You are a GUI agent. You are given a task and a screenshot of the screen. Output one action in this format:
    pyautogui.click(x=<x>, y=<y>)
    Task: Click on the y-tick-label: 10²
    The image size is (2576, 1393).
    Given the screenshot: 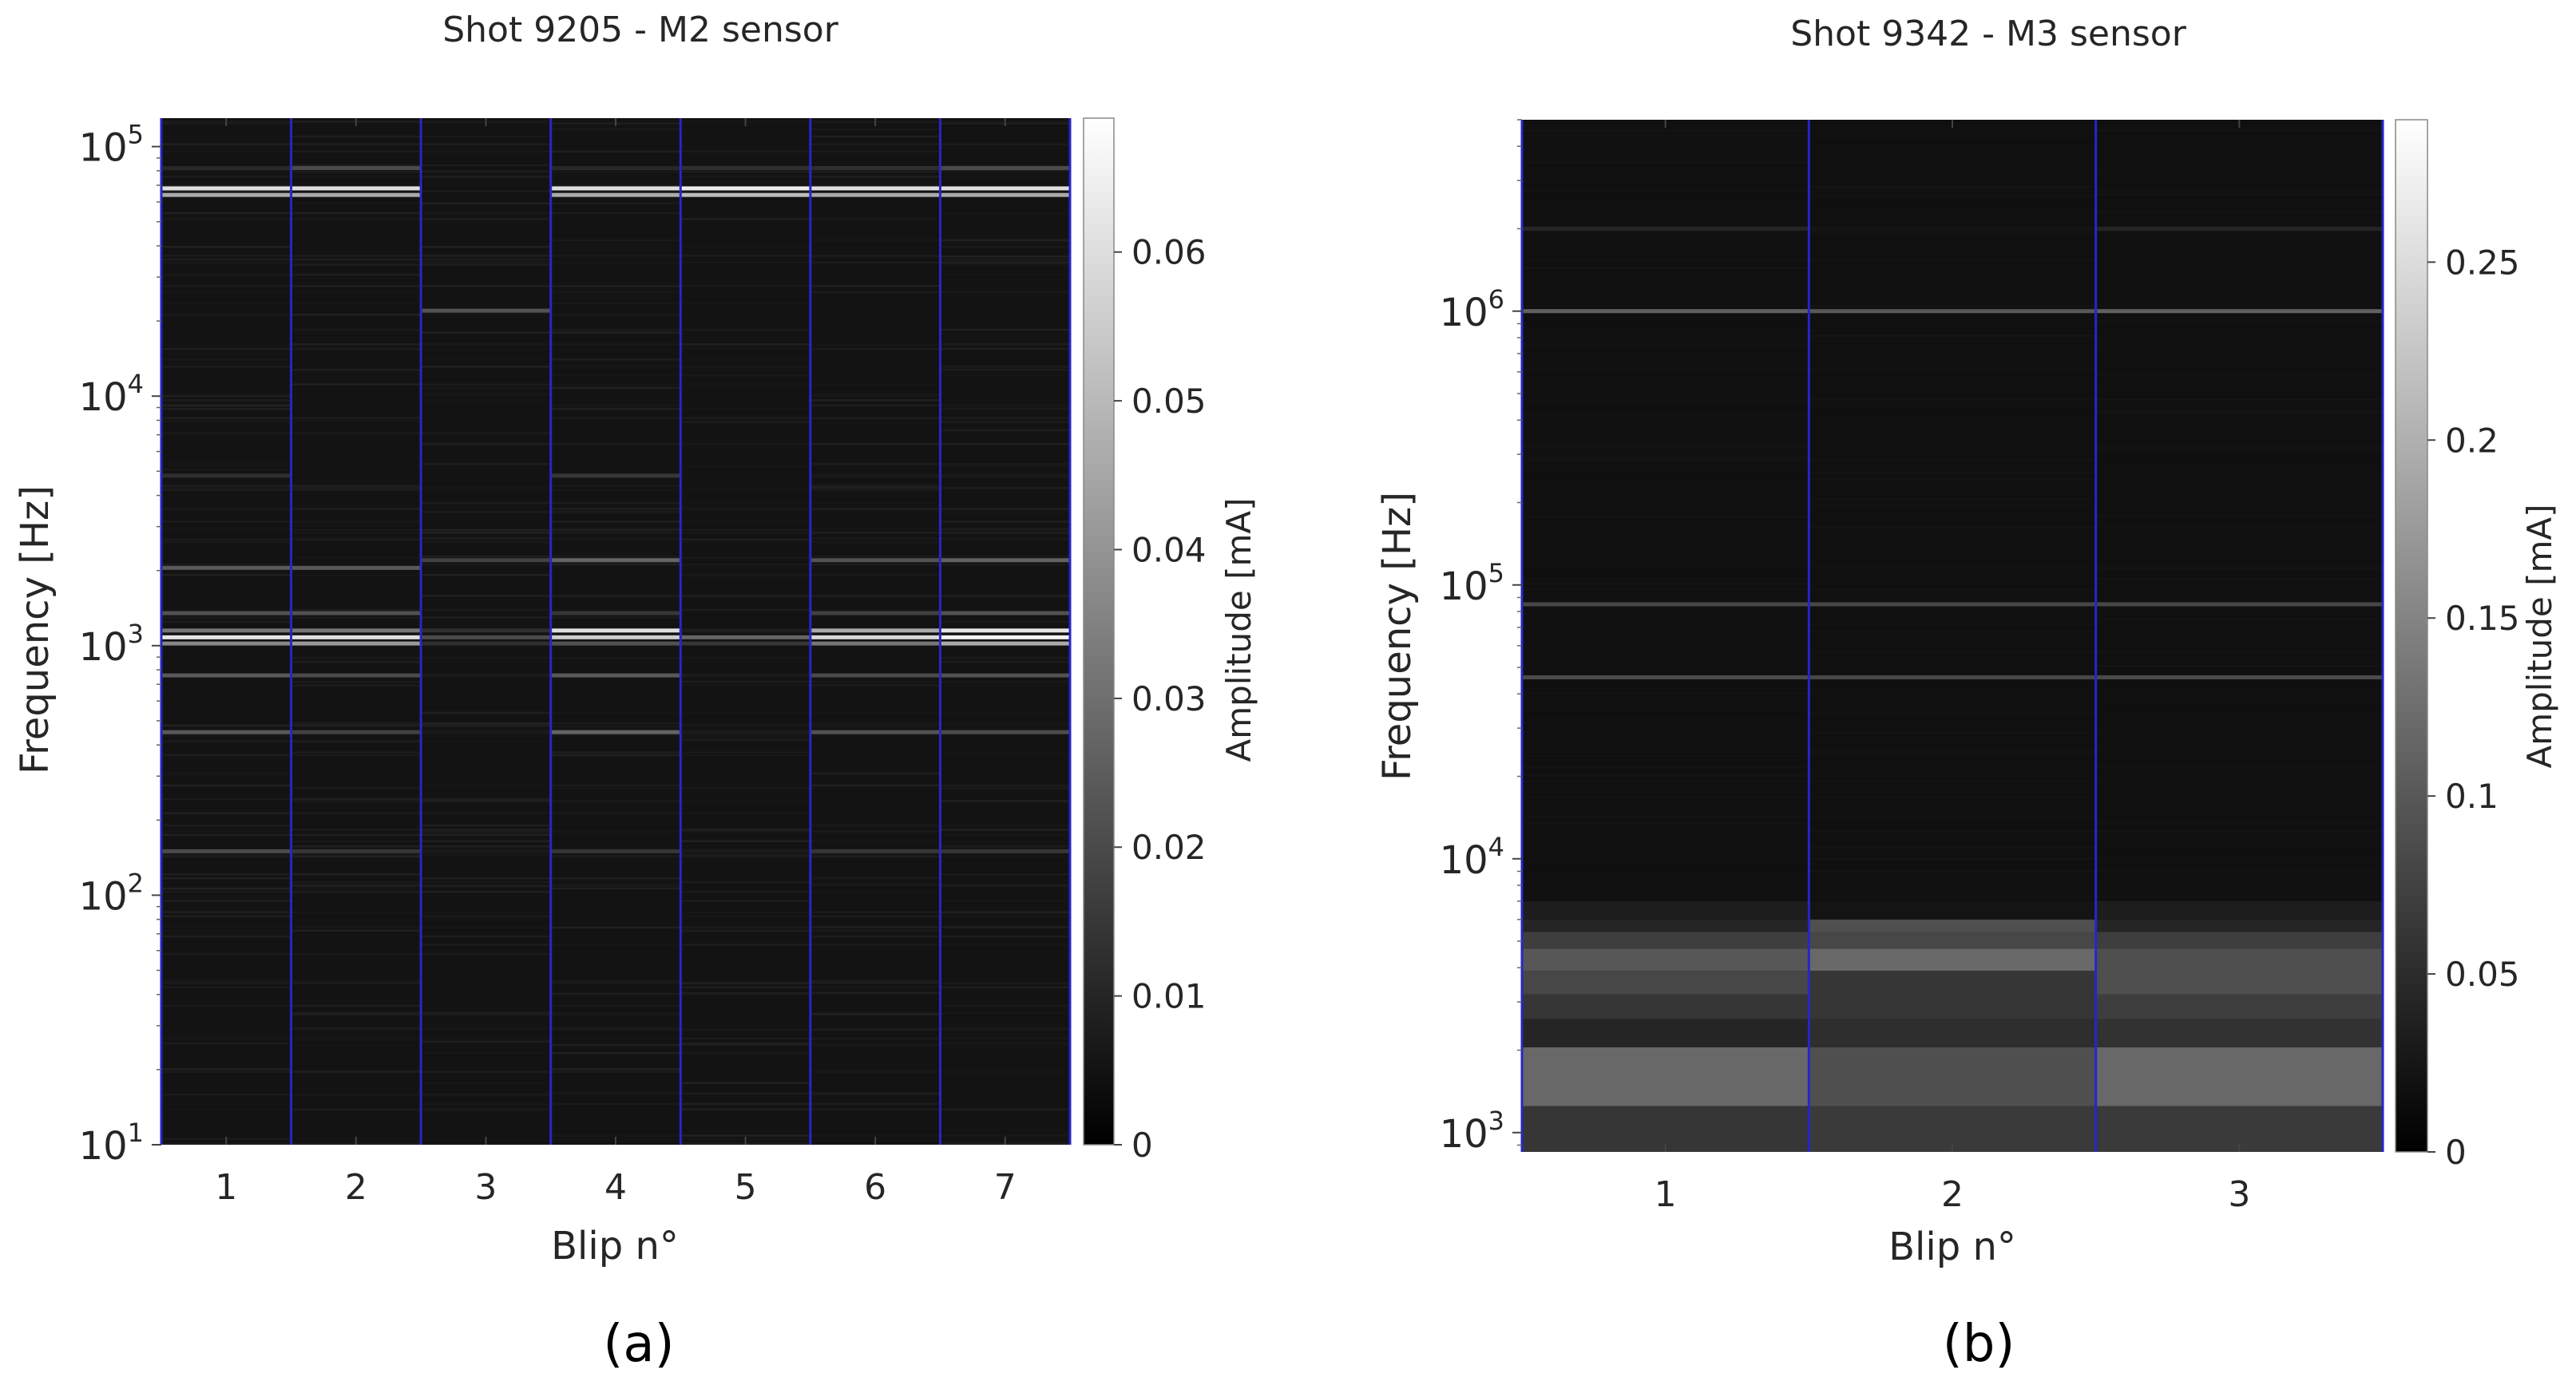 What is the action you would take?
    pyautogui.click(x=112, y=894)
    